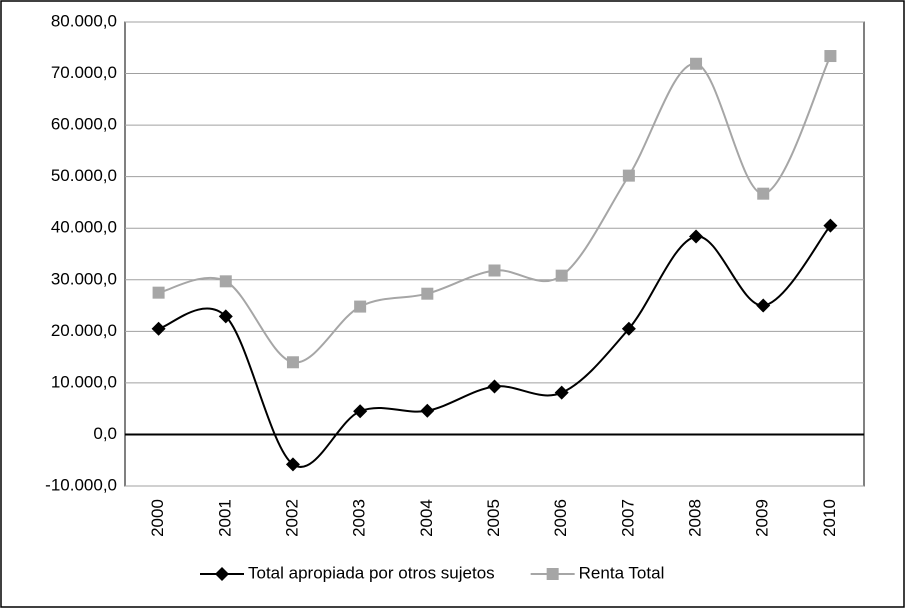 This screenshot has width=905, height=608. What do you see at coordinates (105, 433) in the screenshot?
I see `y-tick-label: 0,0` at bounding box center [105, 433].